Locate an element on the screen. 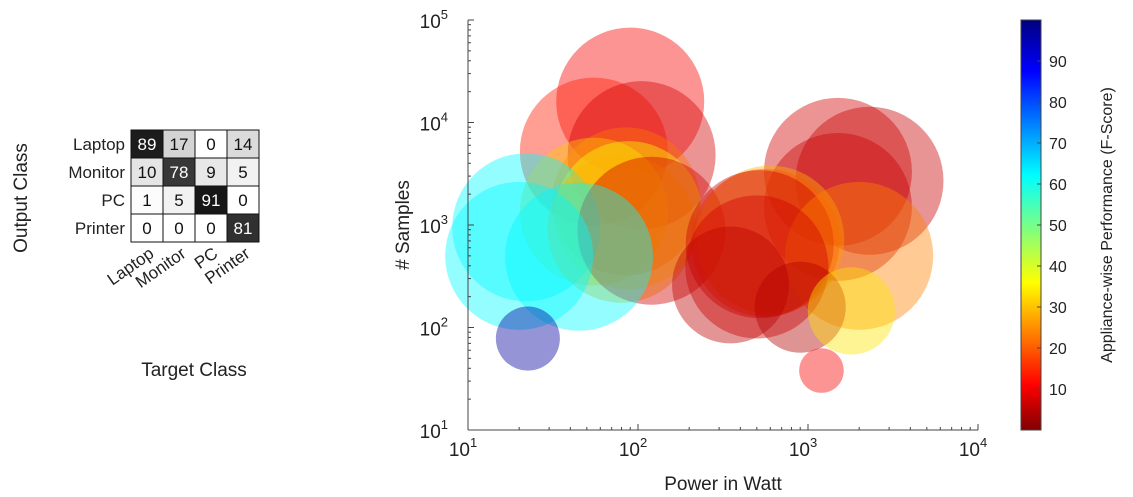 The width and height of the screenshot is (1133, 497). y-axis-ticks: 10¹ 10² 10³ 10⁴ 10⁵ is located at coordinates (447, 225).